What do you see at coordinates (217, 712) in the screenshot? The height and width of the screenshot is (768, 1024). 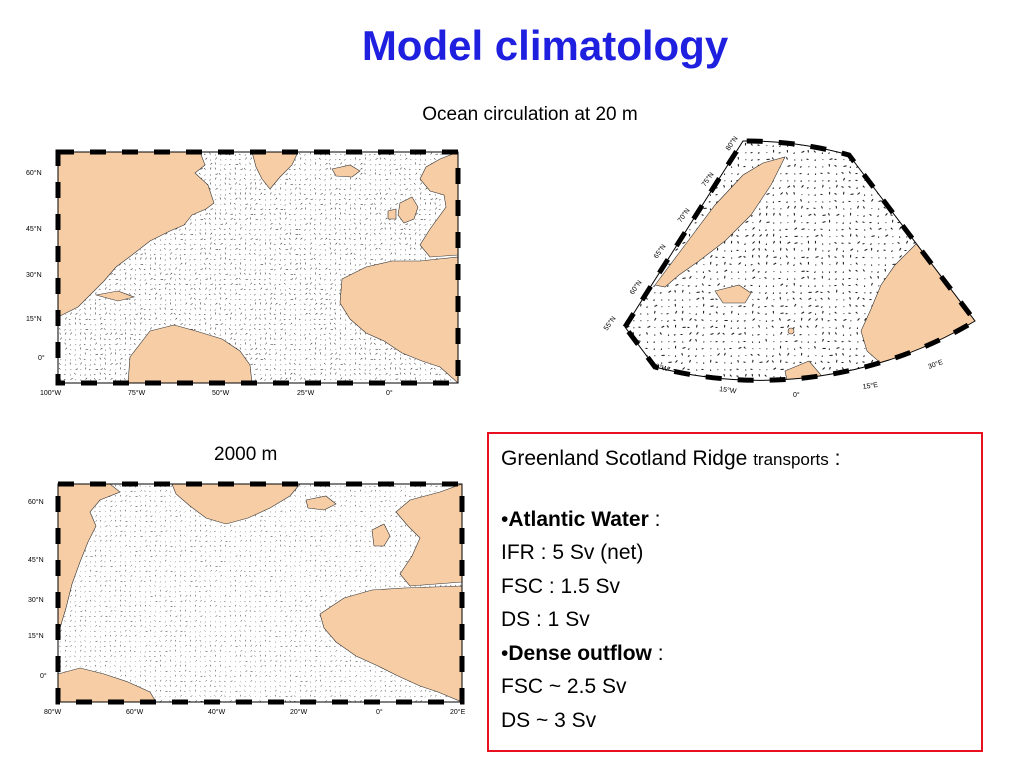 I see `lon-label: 40°W` at bounding box center [217, 712].